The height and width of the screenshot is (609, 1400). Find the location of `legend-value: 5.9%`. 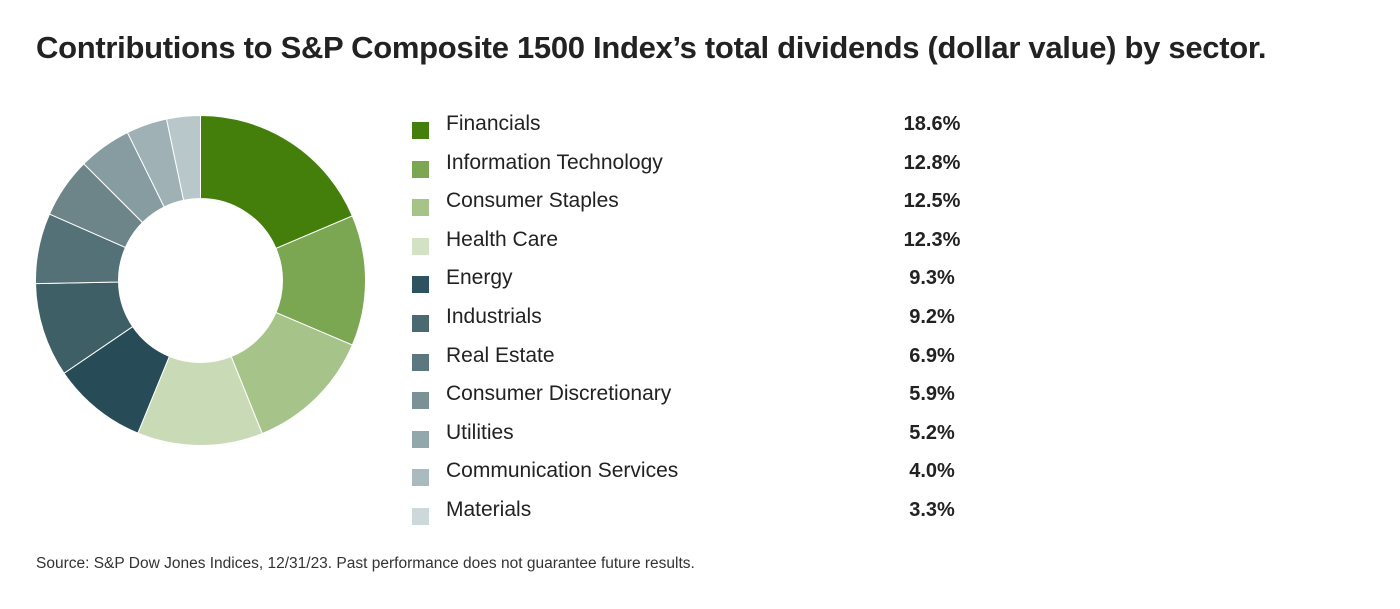

legend-value: 5.9% is located at coordinates (932, 394).